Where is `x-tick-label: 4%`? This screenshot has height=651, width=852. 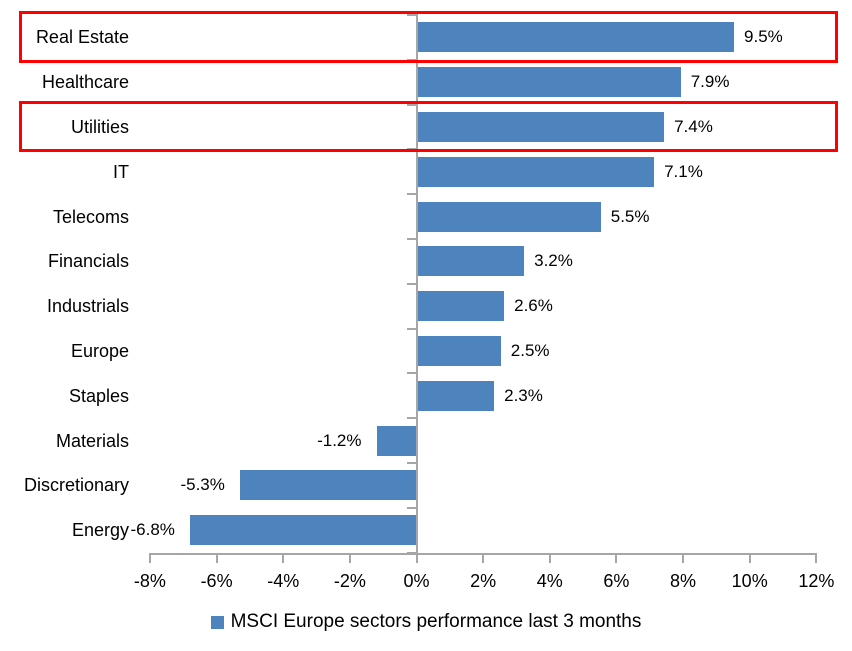
x-tick-label: 4% is located at coordinates (549, 580).